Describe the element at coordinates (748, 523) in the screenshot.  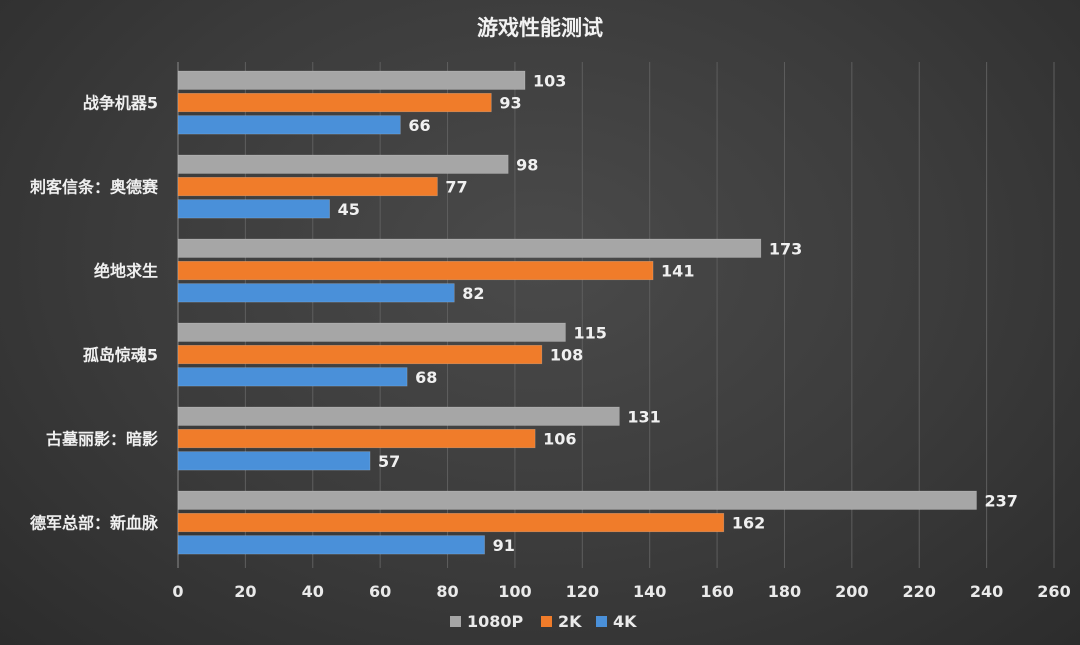
I see `value-label-2k-6: 162` at that location.